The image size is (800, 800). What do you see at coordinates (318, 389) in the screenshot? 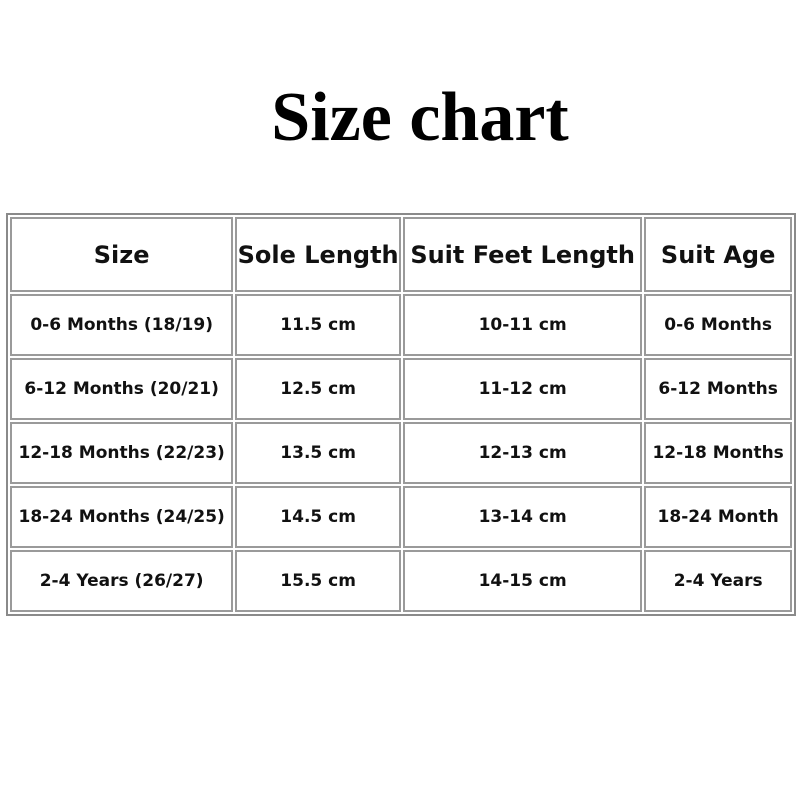
I see `cell-sole-length: 12.5 cm` at bounding box center [318, 389].